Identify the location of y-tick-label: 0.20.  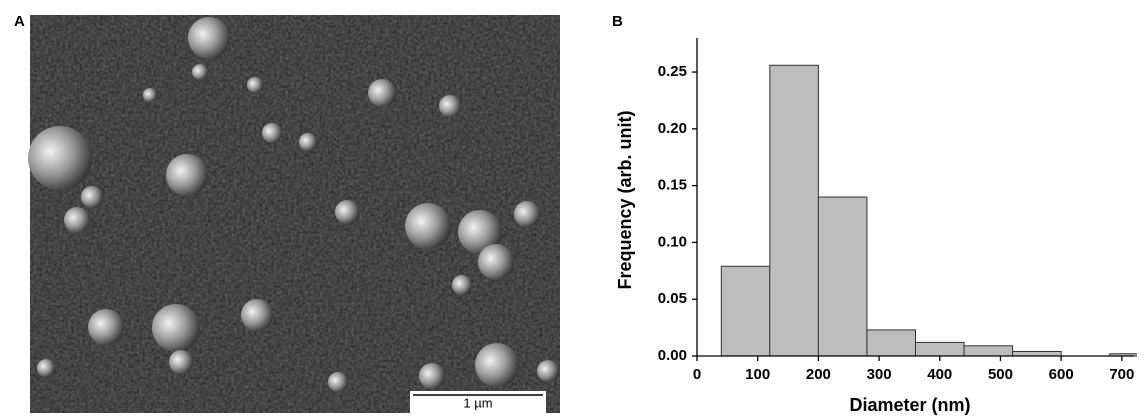
(672, 128).